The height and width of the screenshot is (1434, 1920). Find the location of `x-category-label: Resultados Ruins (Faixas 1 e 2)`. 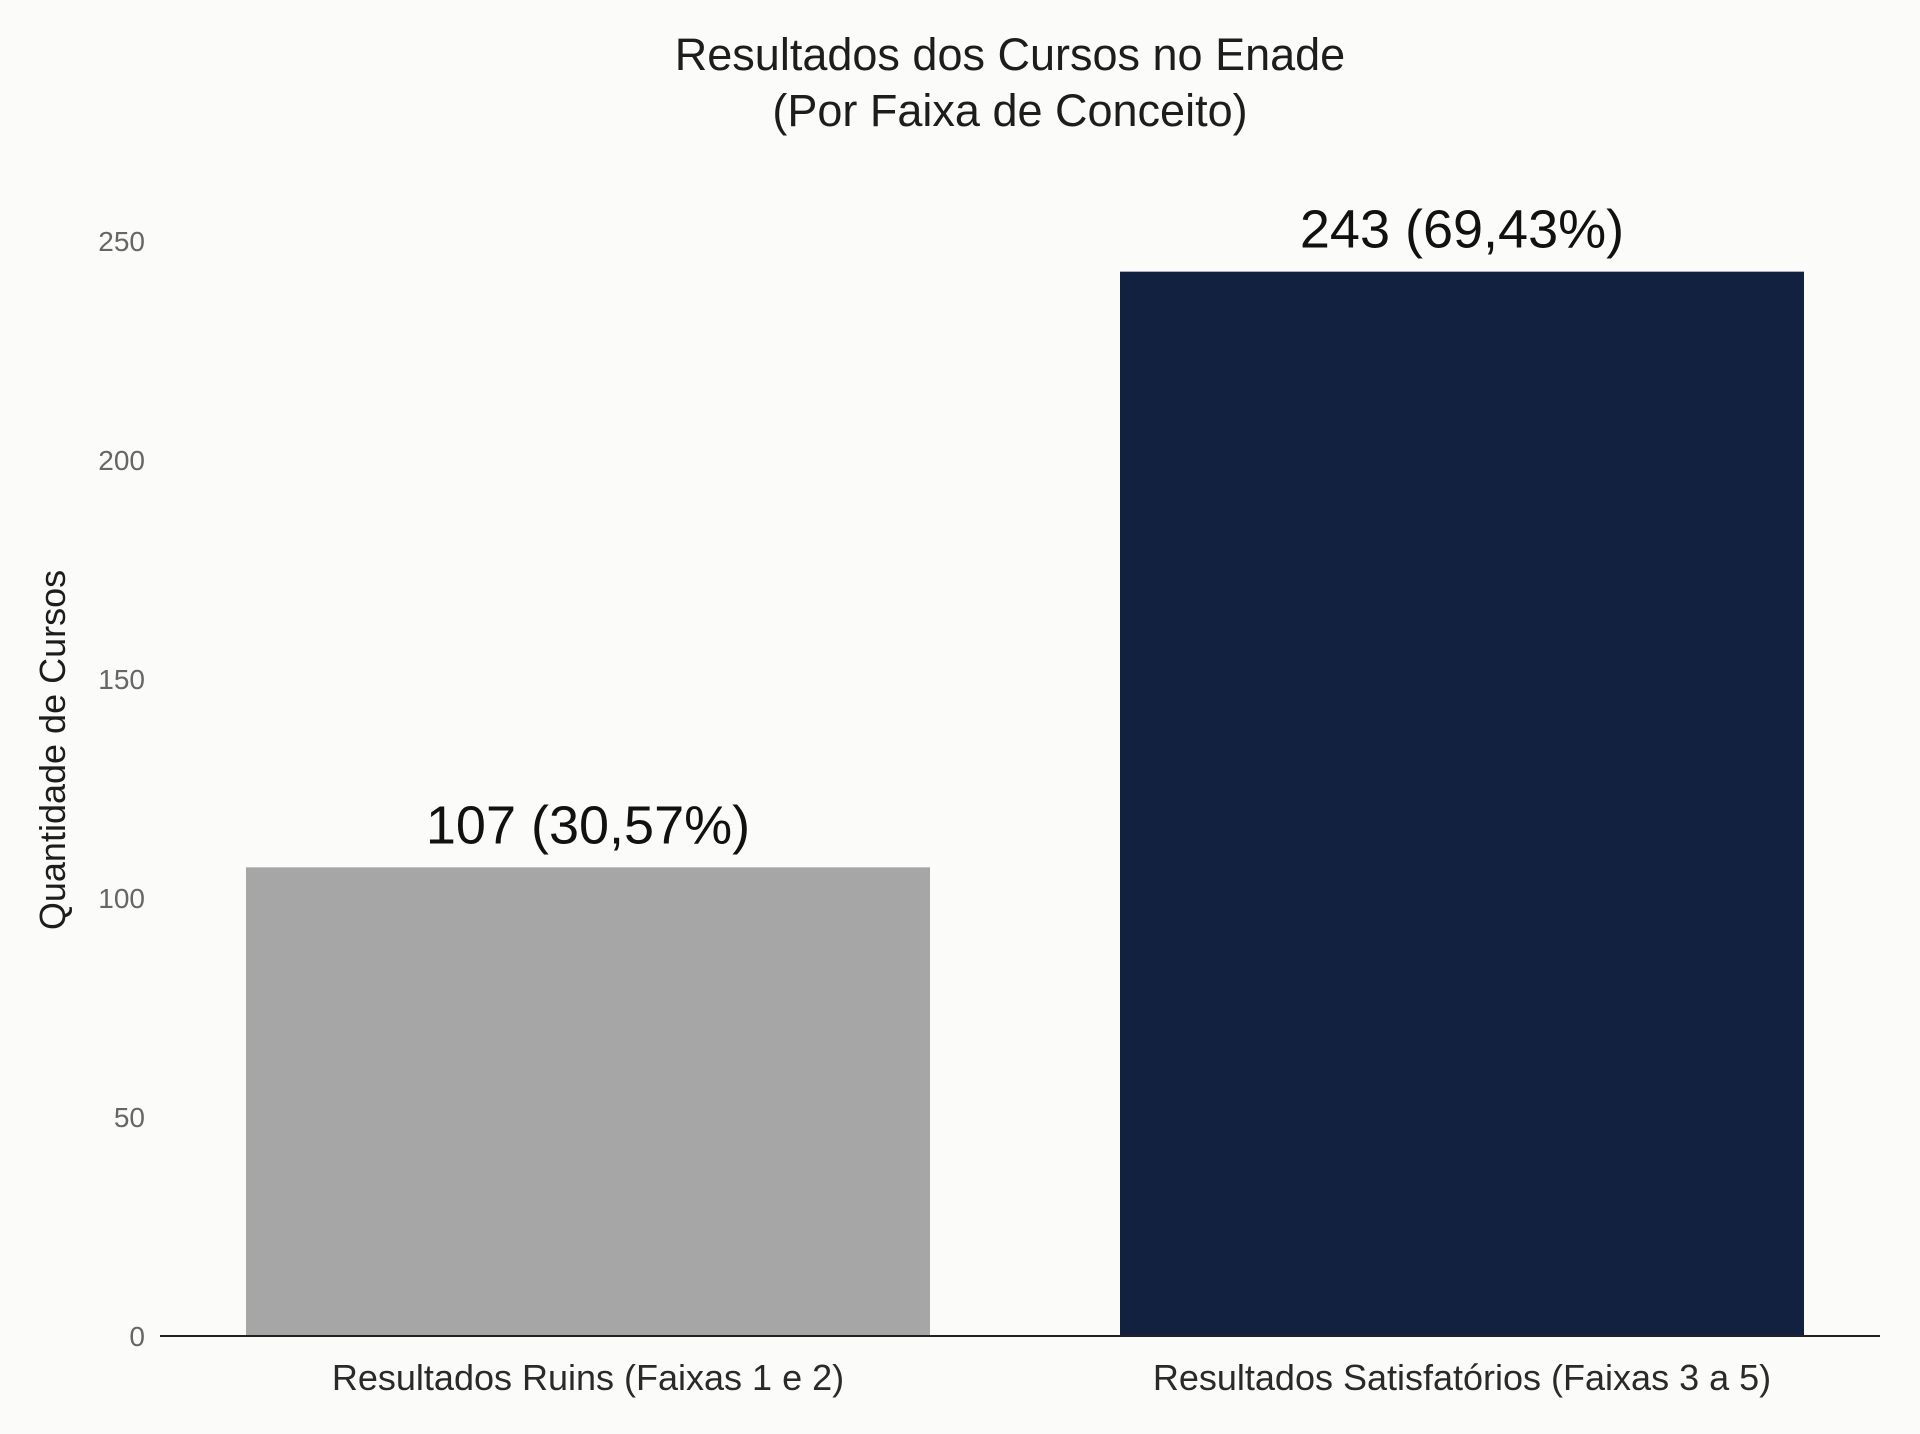

x-category-label: Resultados Ruins (Faixas 1 e 2) is located at coordinates (588, 1377).